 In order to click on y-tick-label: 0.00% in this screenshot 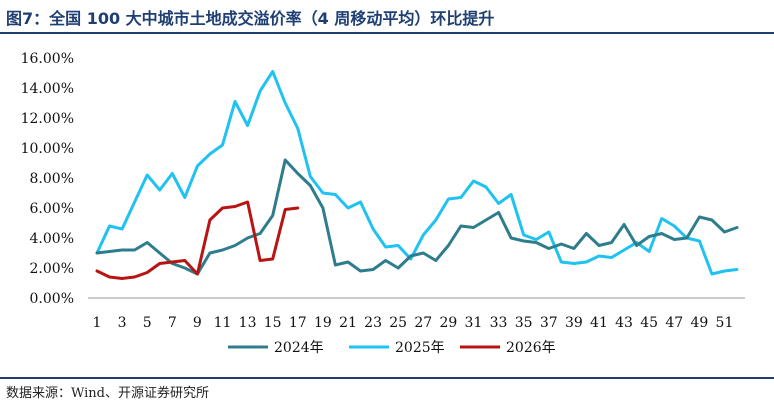, I will do `click(52, 299)`.